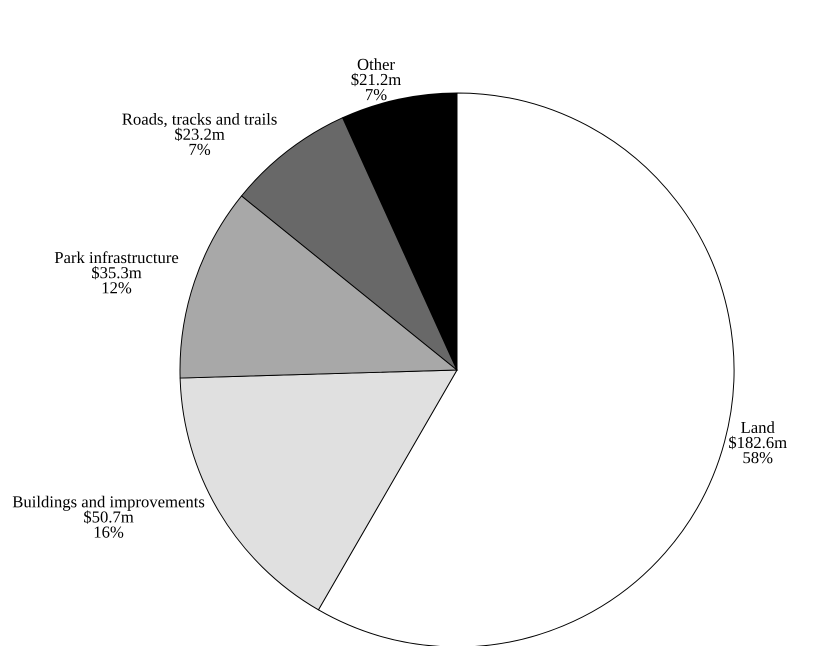 The height and width of the screenshot is (646, 834). Describe the element at coordinates (757, 458) in the screenshot. I see `text: 58%` at that location.